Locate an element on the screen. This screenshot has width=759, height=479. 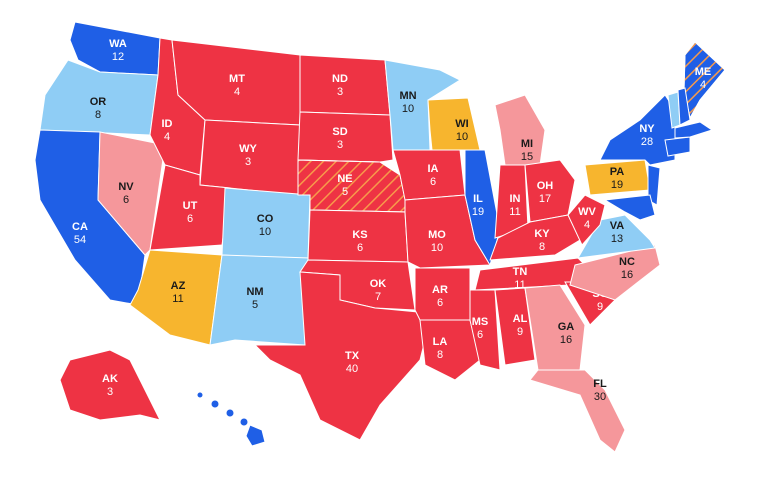
state-abbr: IL is located at coordinates (478, 199).